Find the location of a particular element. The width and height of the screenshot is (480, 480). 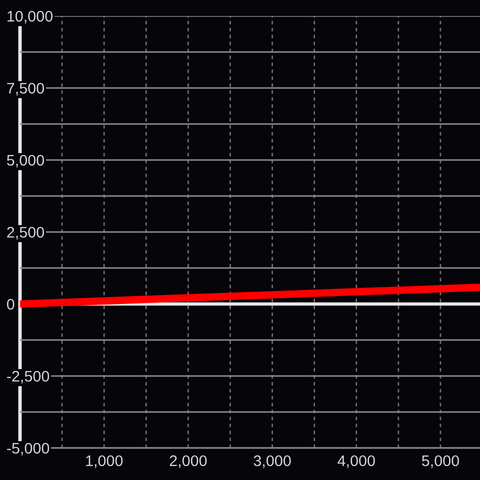

y-tick-label: -2,500 is located at coordinates (28, 377).